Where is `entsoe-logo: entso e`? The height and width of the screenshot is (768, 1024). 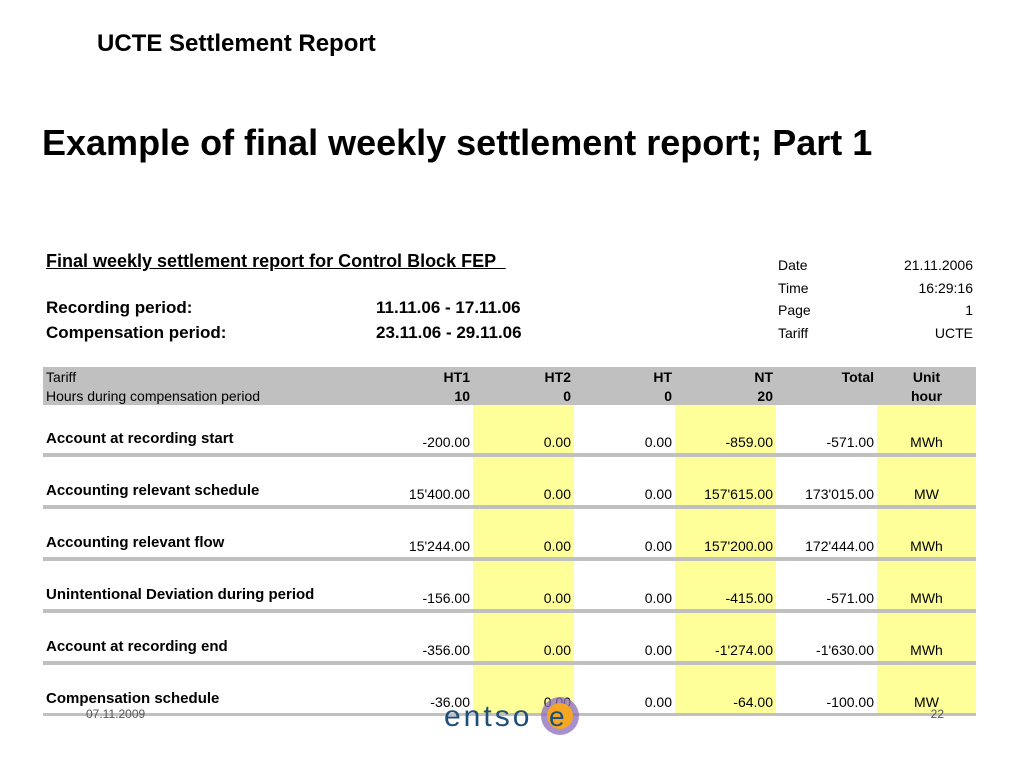 entsoe-logo: entso e is located at coordinates (511, 716).